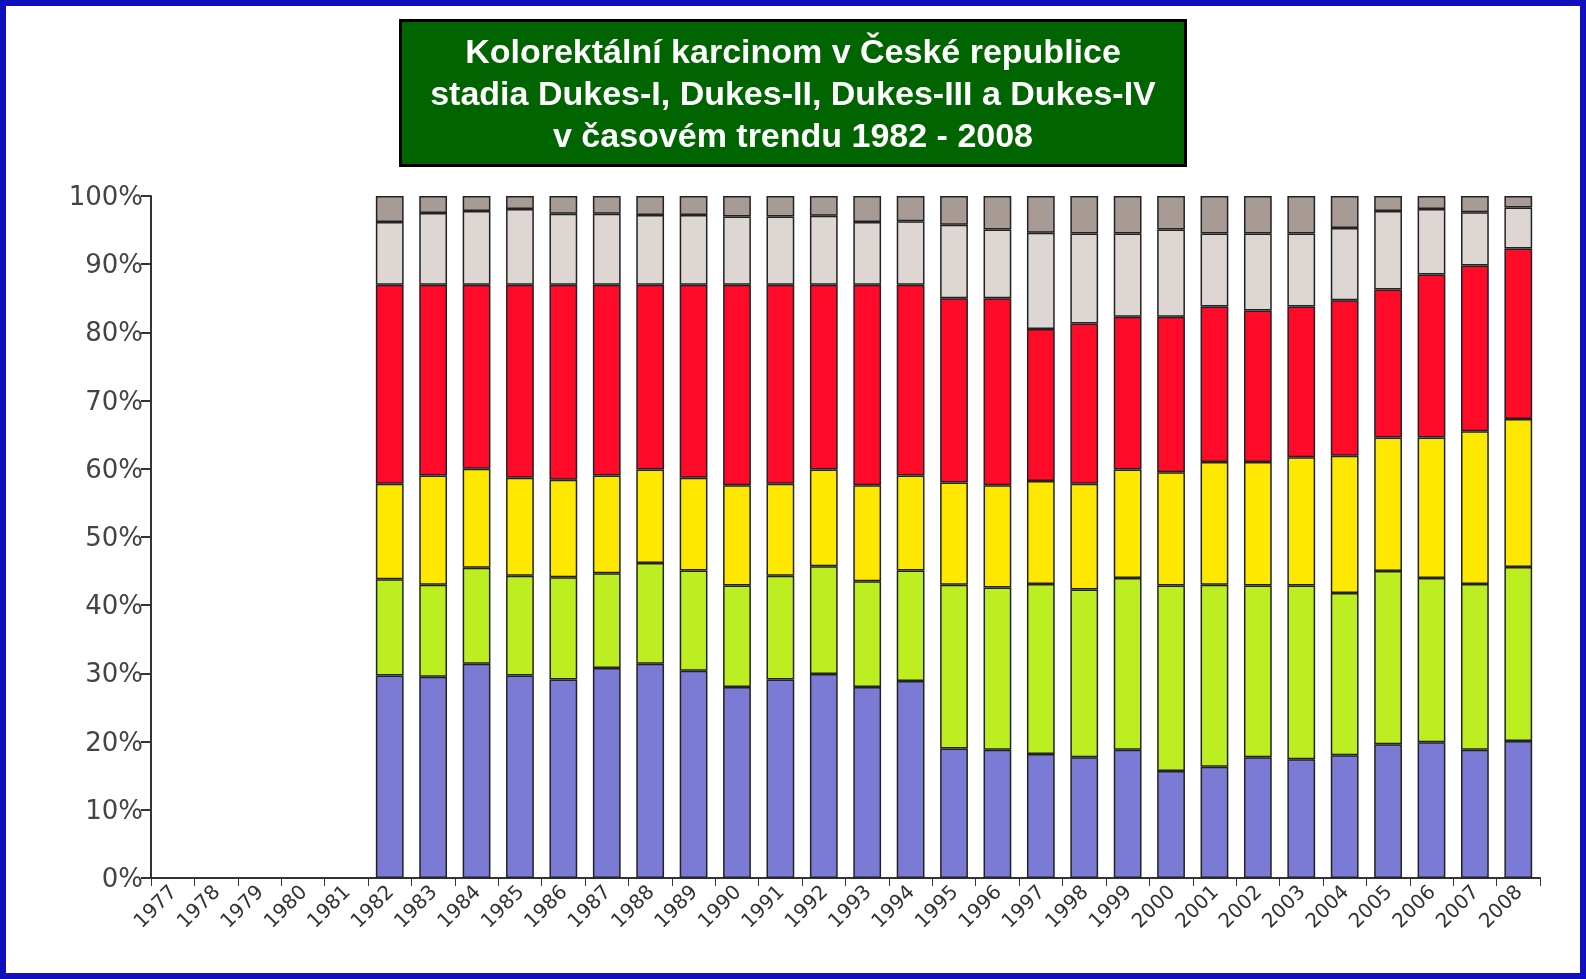 The width and height of the screenshot is (1586, 979). Describe the element at coordinates (114, 741) in the screenshot. I see `y-tick-label: 20%` at that location.